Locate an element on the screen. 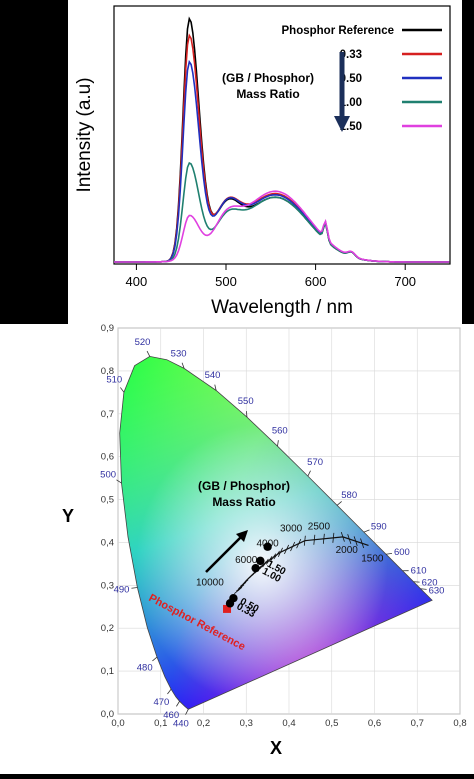 The width and height of the screenshot is (474, 779). cie-y-tick-label: 0,9 is located at coordinates (107, 329).